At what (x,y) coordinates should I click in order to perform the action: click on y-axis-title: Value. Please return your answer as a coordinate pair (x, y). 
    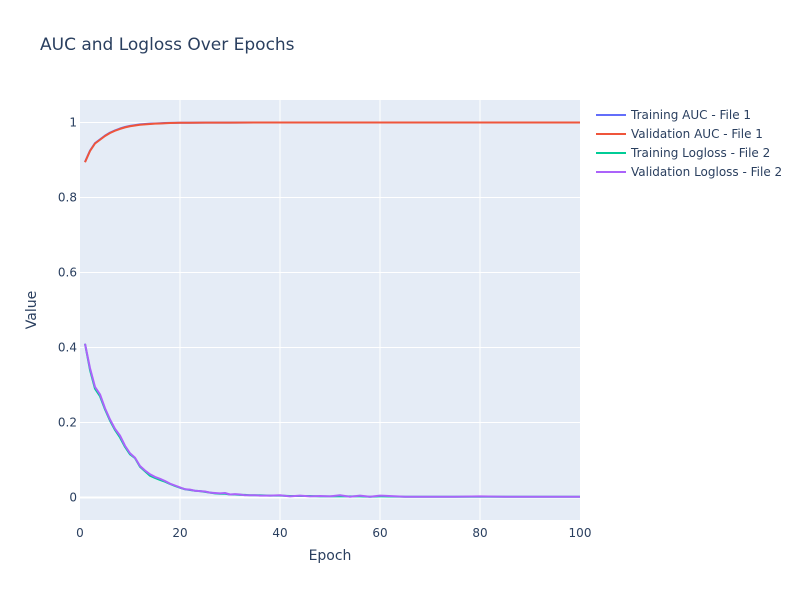
    Looking at the image, I should click on (32, 310).